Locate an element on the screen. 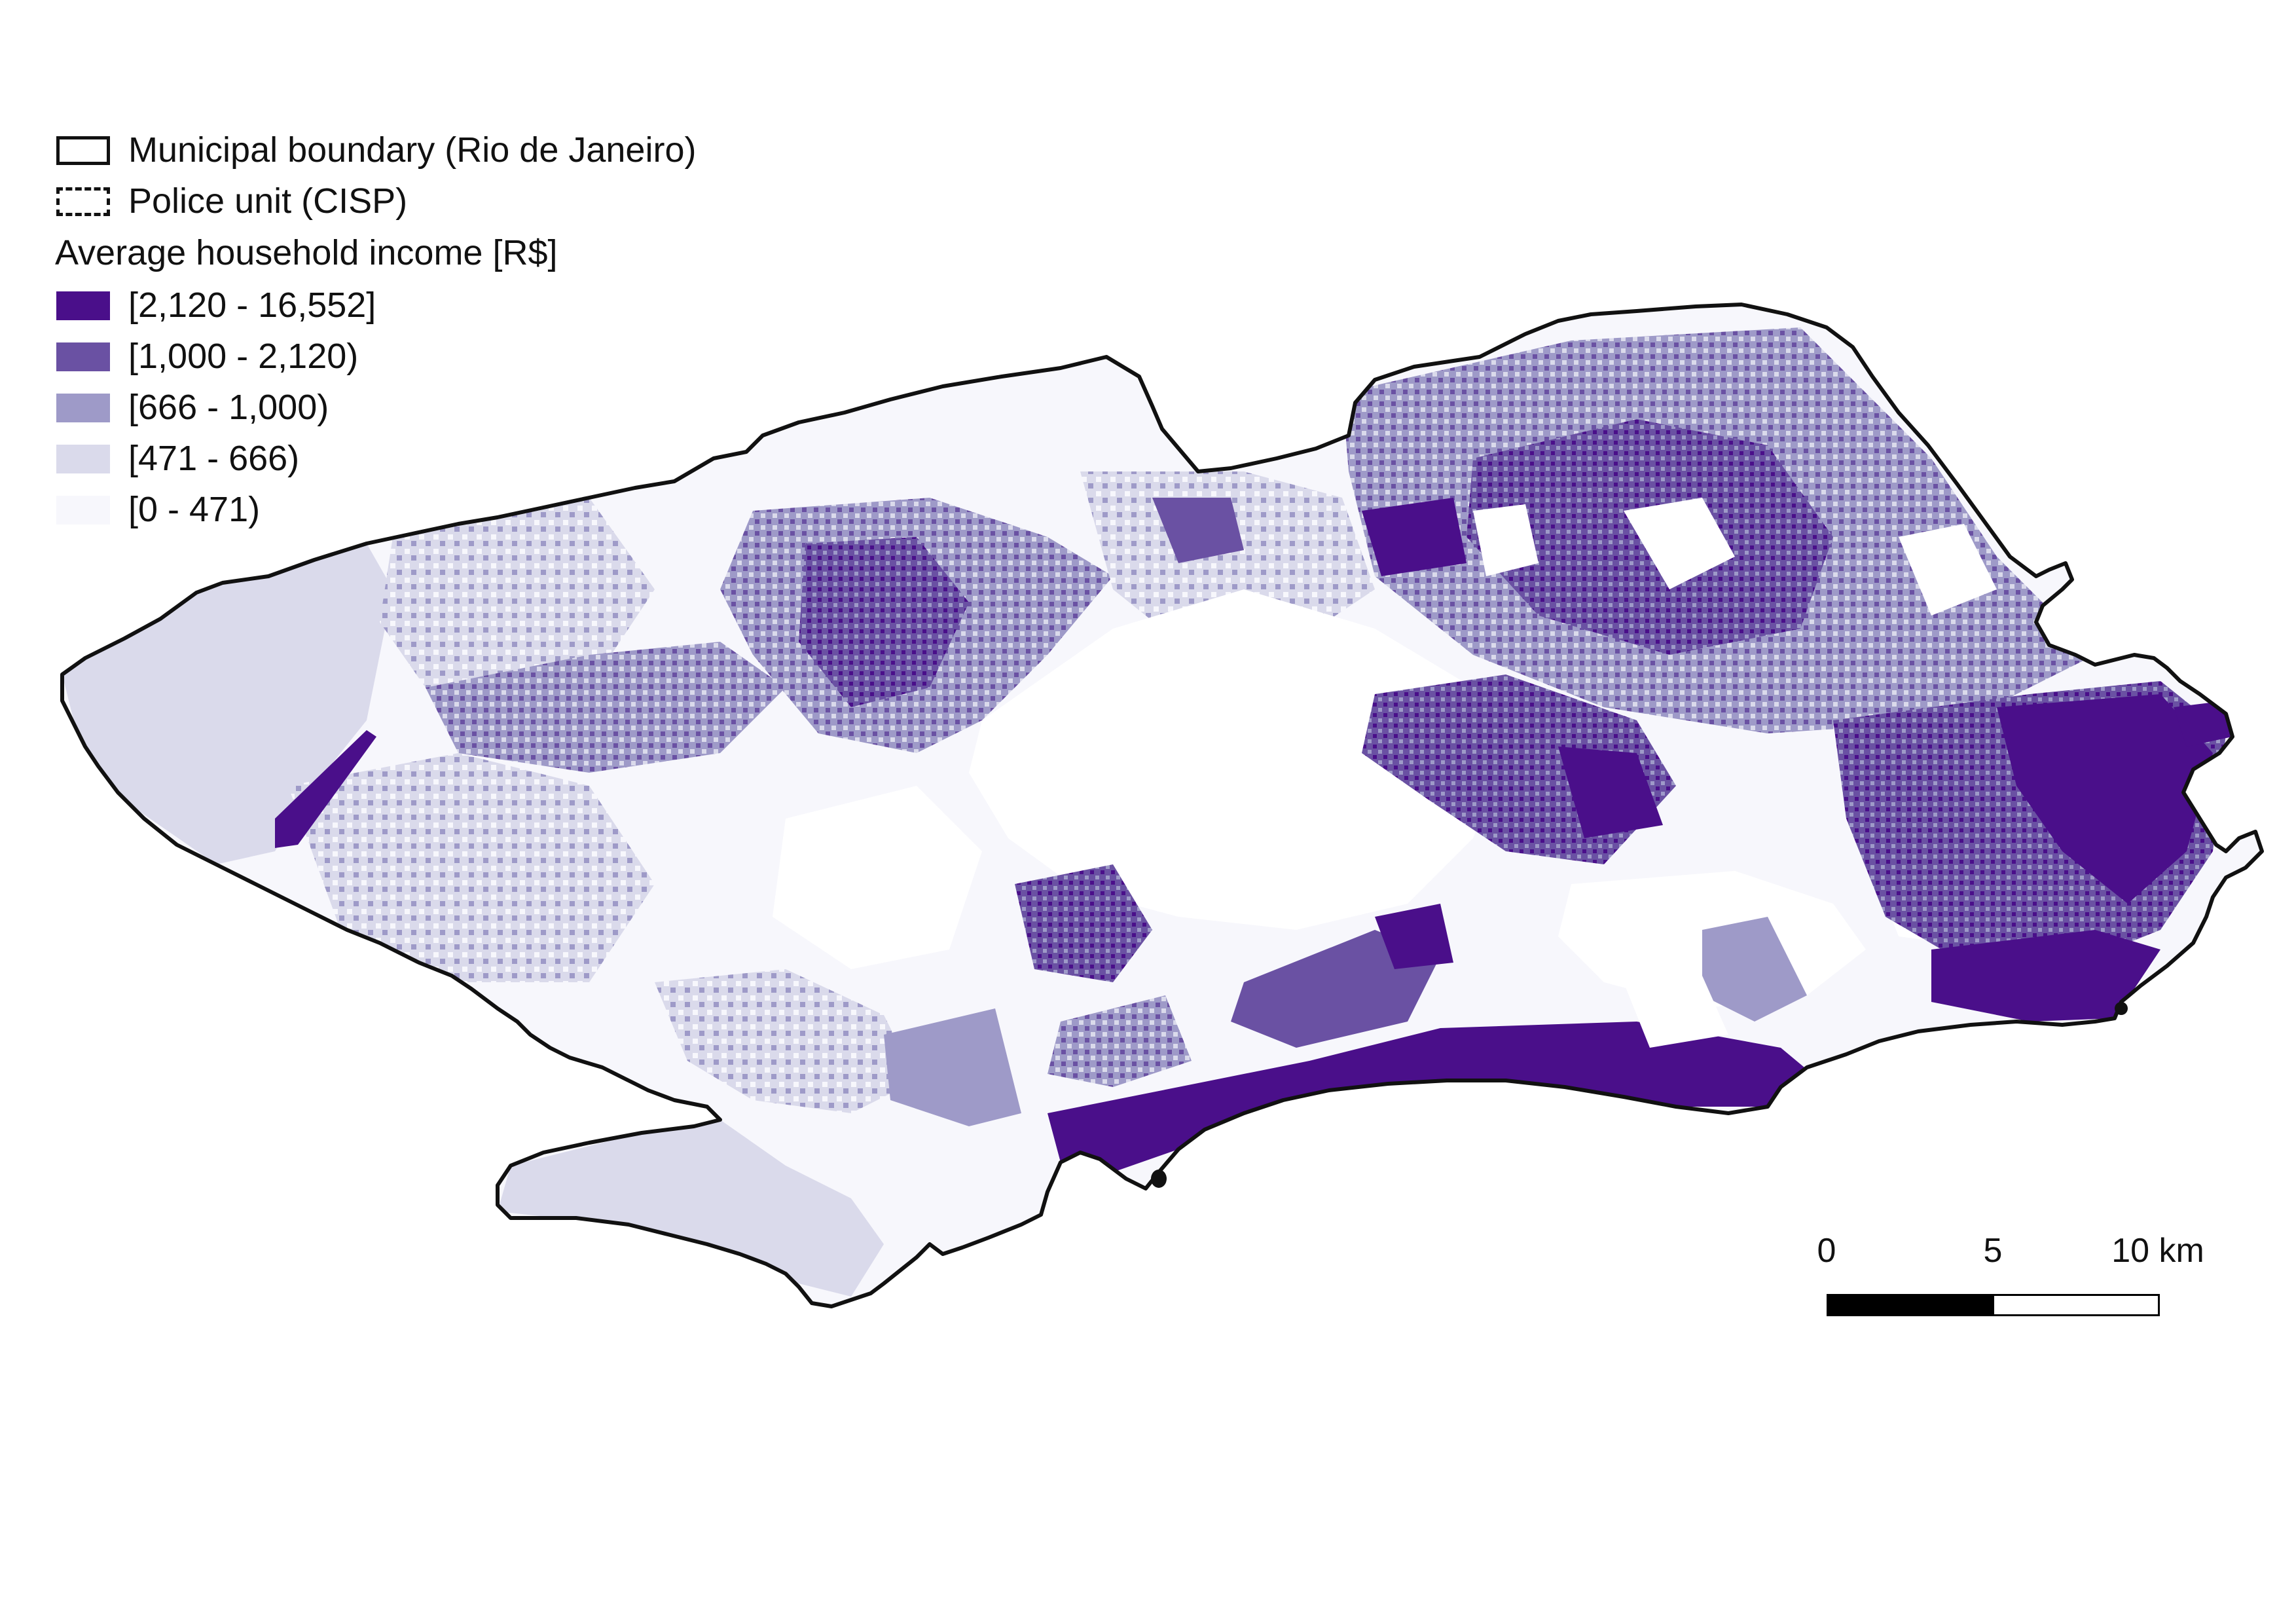 The image size is (2296, 1624). scale-label-0: 0 is located at coordinates (1826, 1251).